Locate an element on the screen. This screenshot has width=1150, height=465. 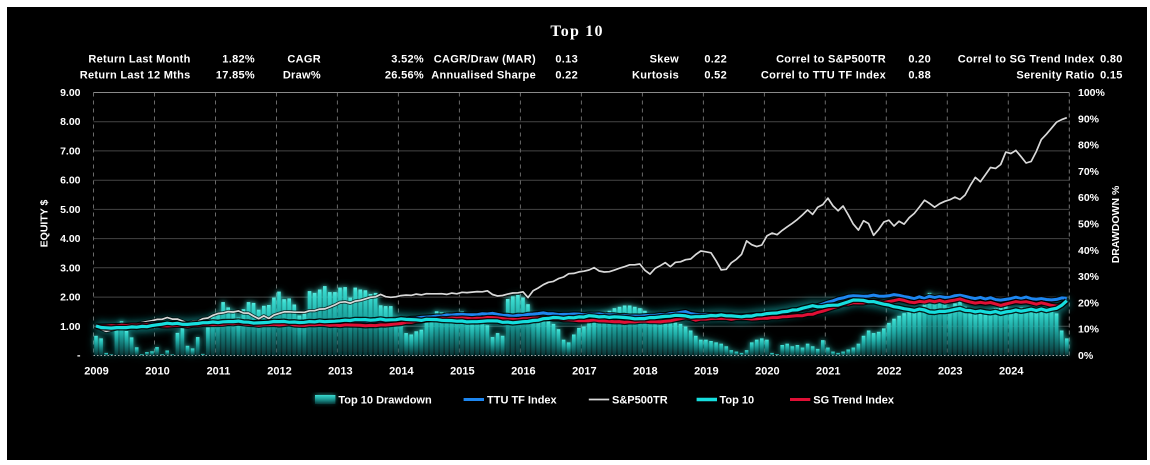
svg-text: 3.00 is located at coordinates (70, 268).